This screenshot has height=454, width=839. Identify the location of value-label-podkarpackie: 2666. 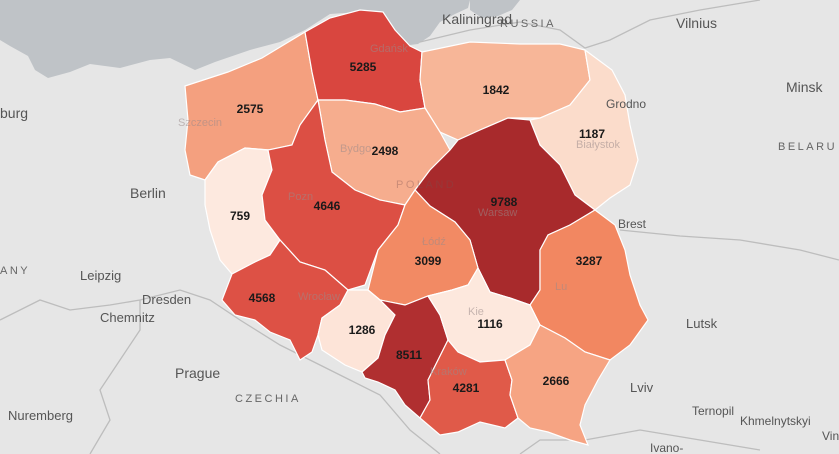
(556, 381).